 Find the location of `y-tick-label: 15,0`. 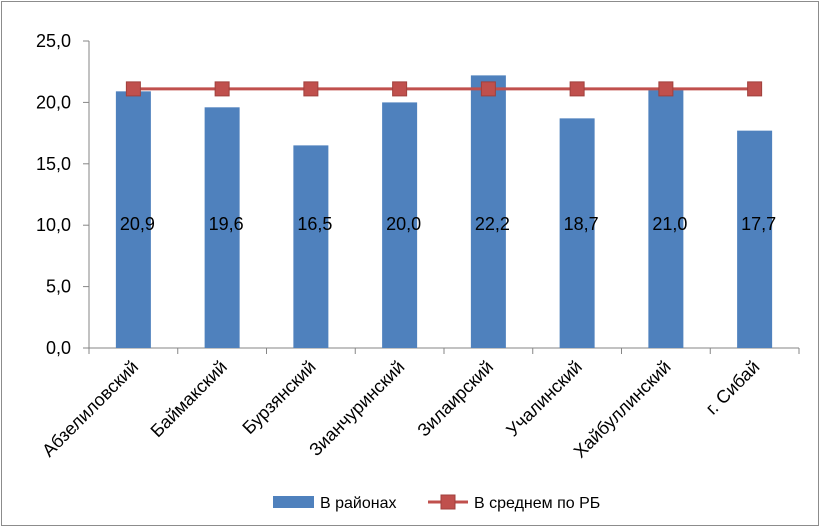

y-tick-label: 15,0 is located at coordinates (53, 164).